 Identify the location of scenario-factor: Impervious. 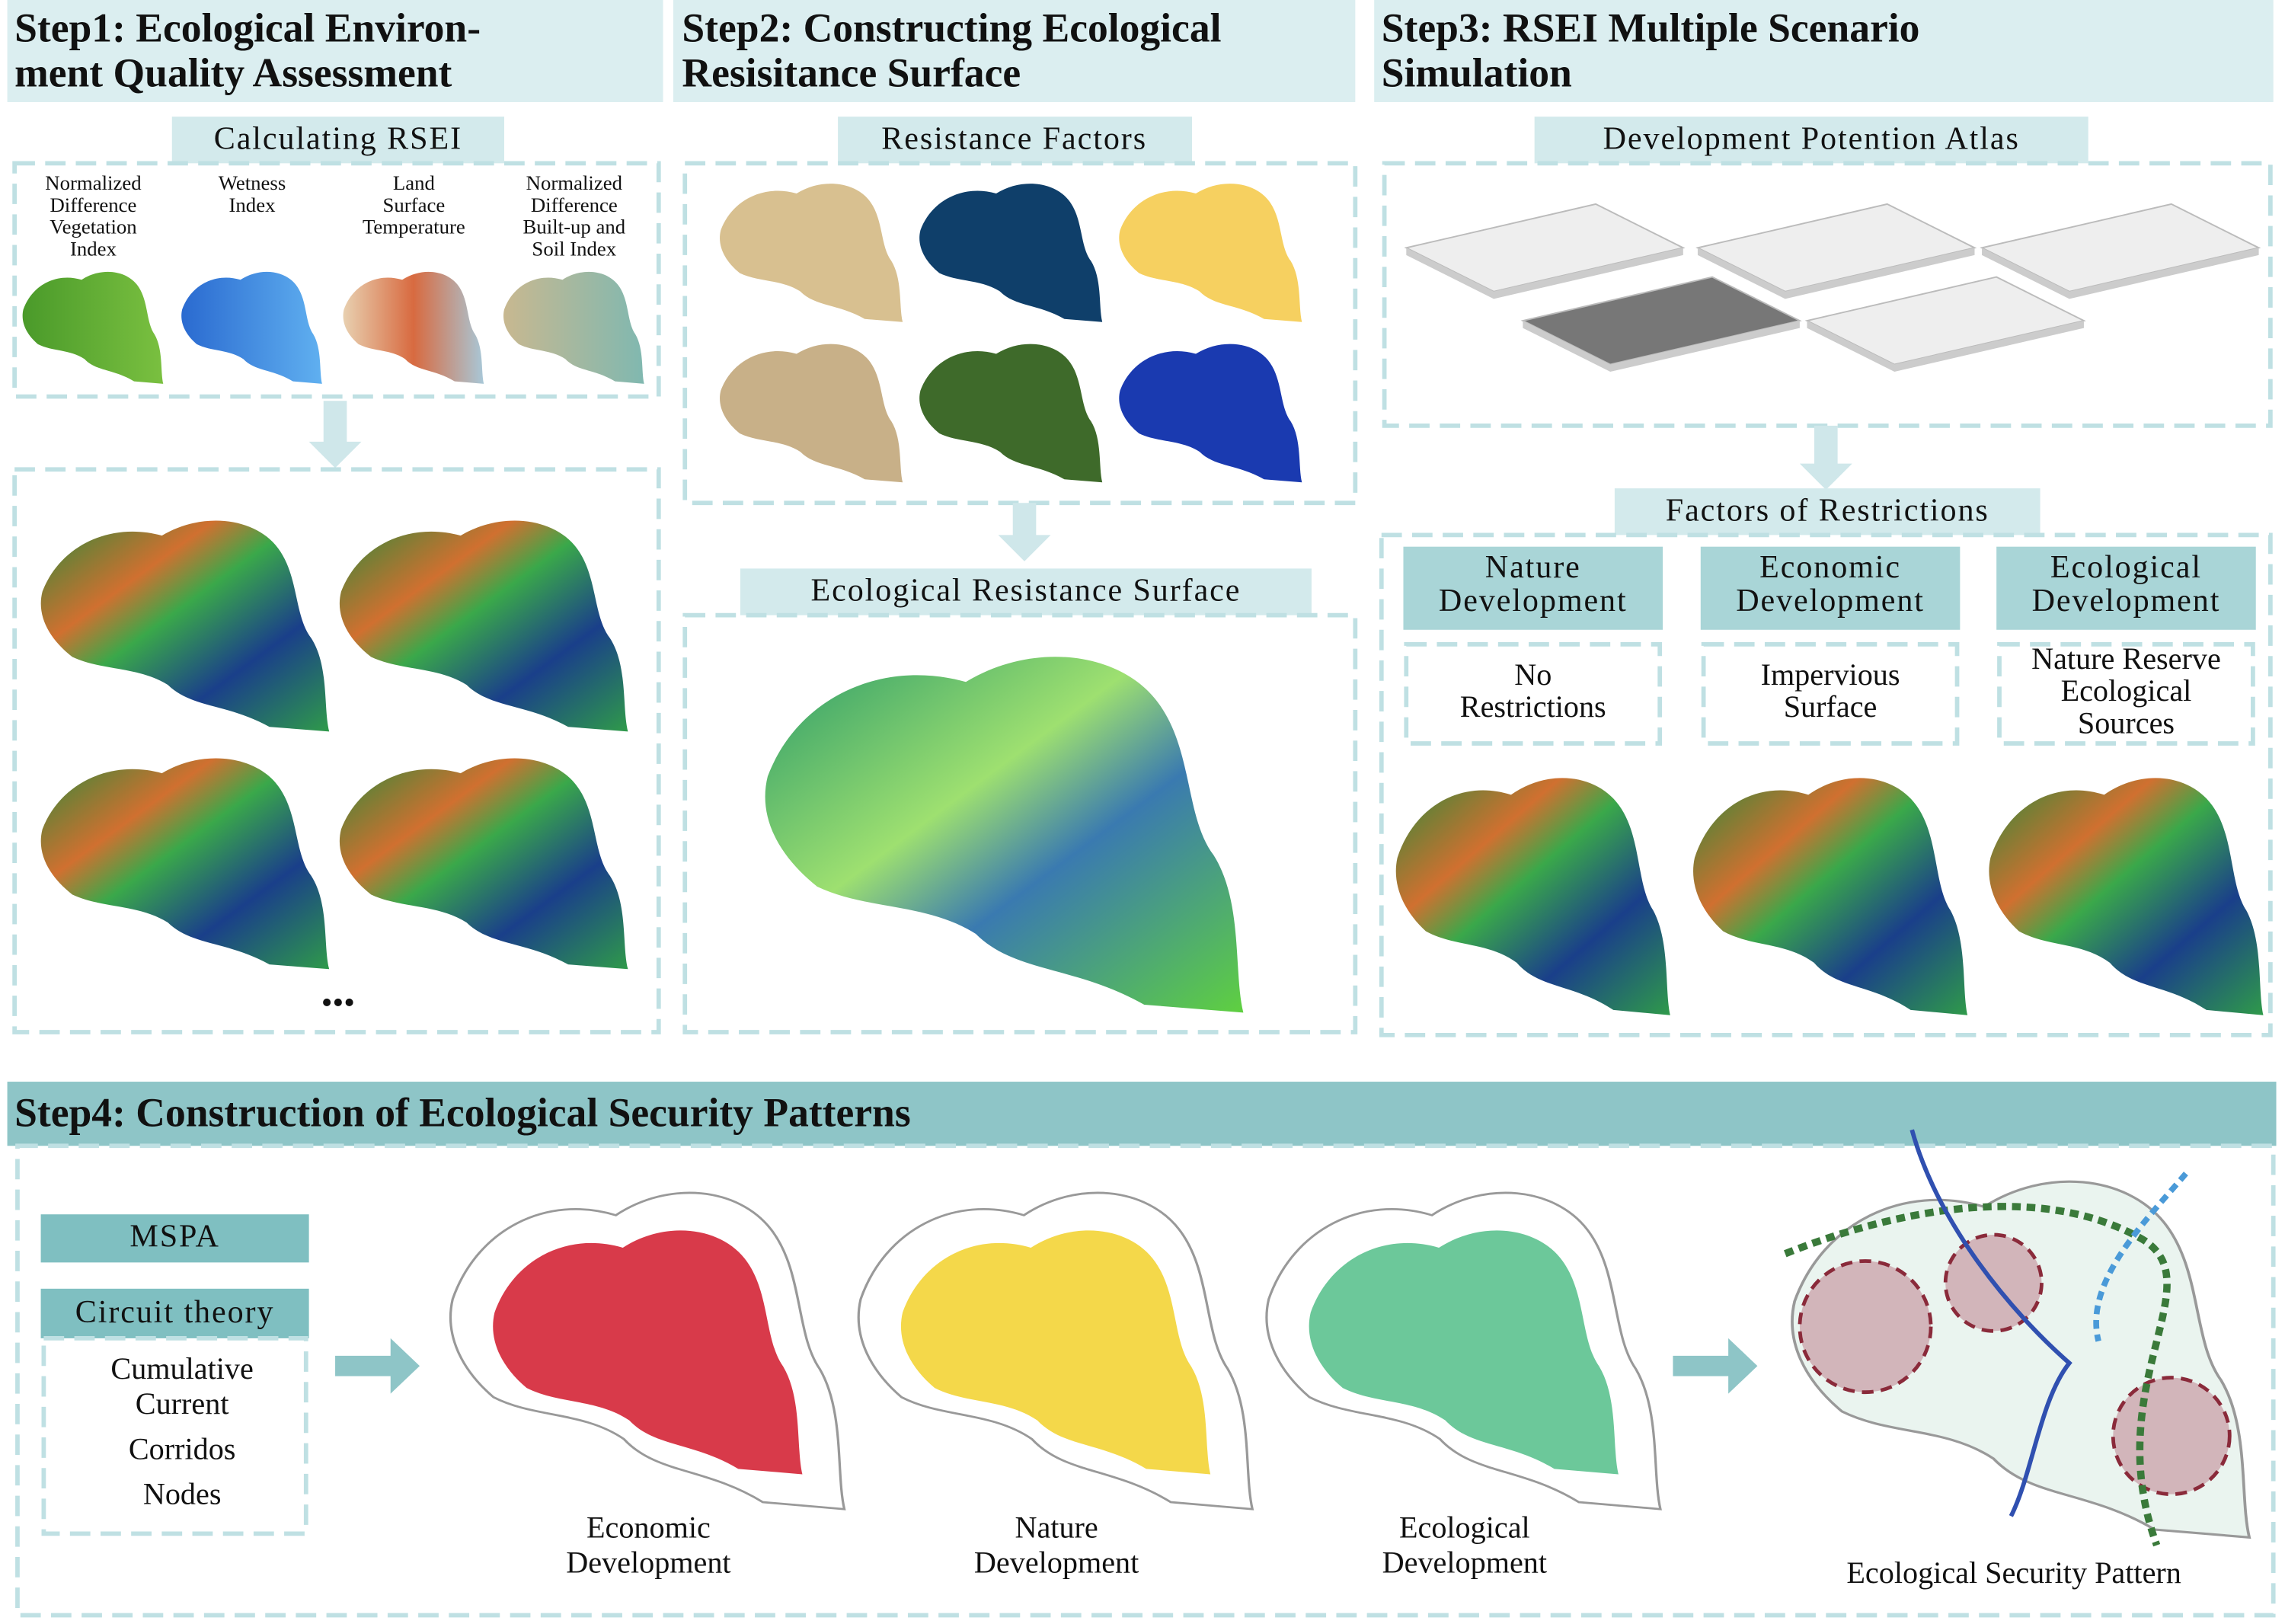
(1830, 674).